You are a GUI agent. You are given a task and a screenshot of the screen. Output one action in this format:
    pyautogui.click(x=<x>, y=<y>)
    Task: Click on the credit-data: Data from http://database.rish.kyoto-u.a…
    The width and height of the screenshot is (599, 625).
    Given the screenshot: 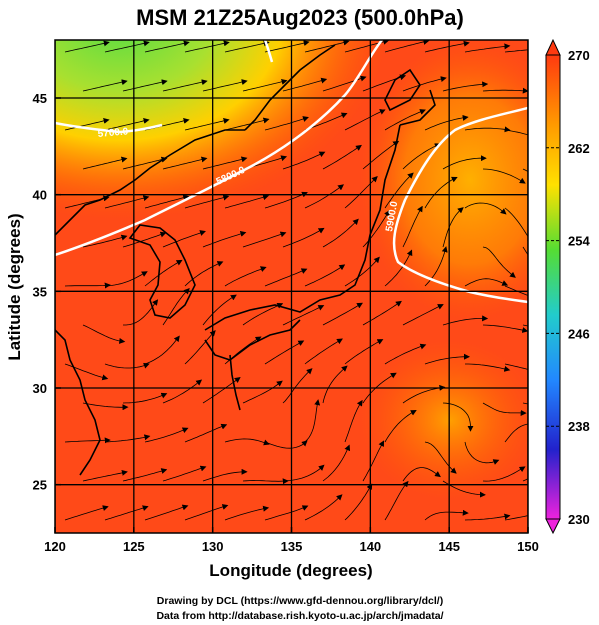 What is the action you would take?
    pyautogui.click(x=299, y=616)
    